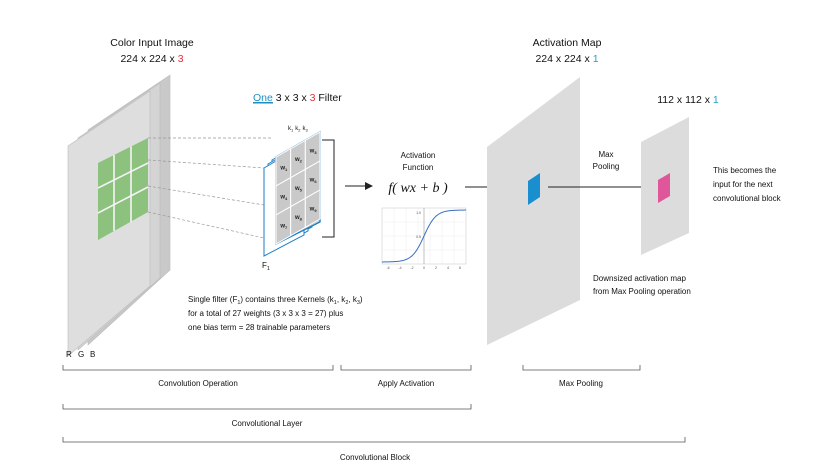 This screenshot has height=475, width=831. What do you see at coordinates (533, 211) in the screenshot?
I see `activation-map-slab` at bounding box center [533, 211].